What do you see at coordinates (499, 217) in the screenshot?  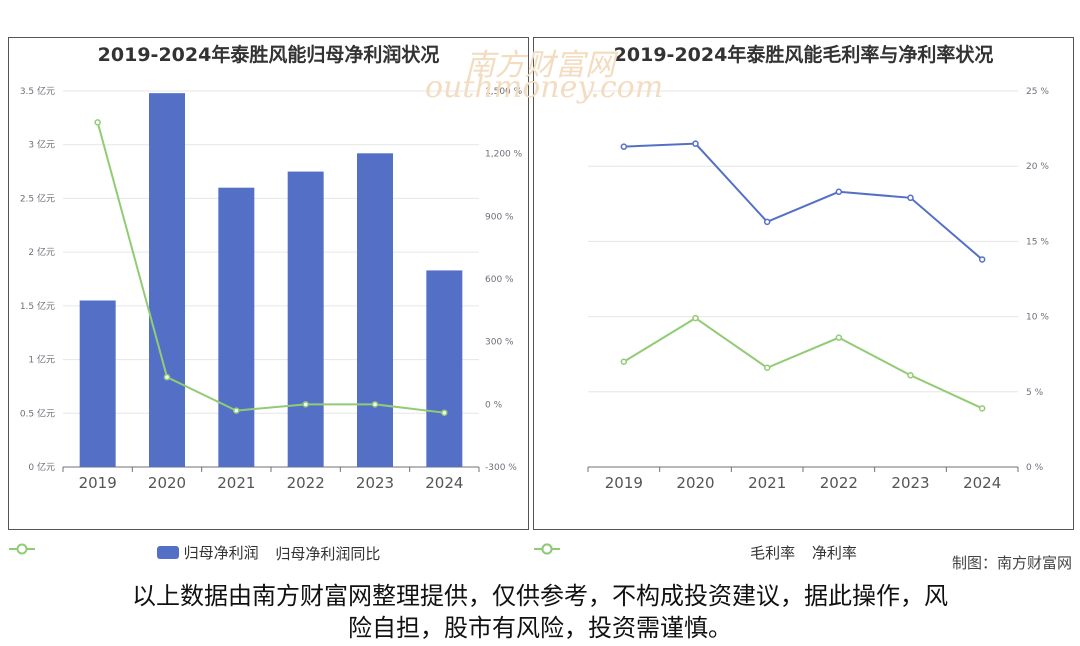 I see `y-right-tick-label: 900 %` at bounding box center [499, 217].